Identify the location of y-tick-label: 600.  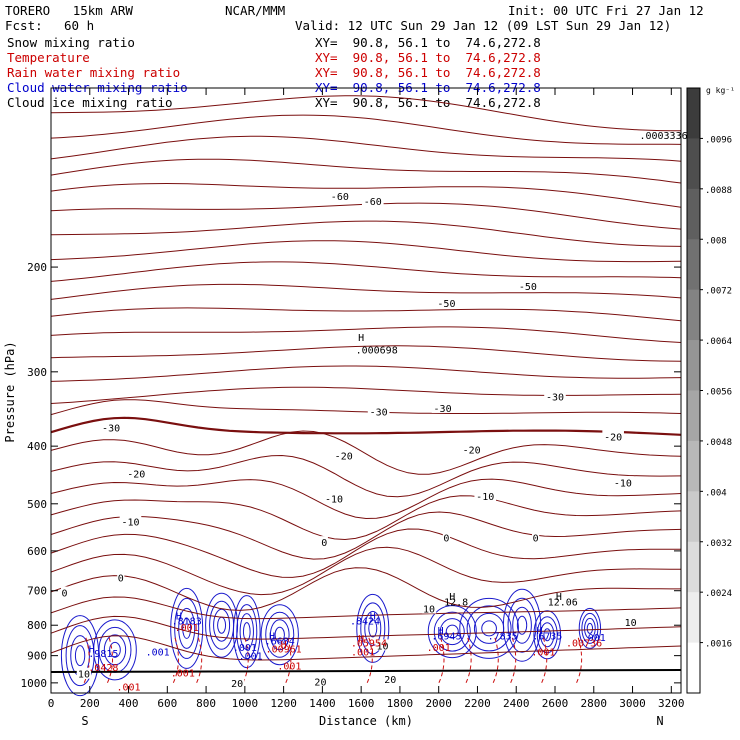
(37, 551).